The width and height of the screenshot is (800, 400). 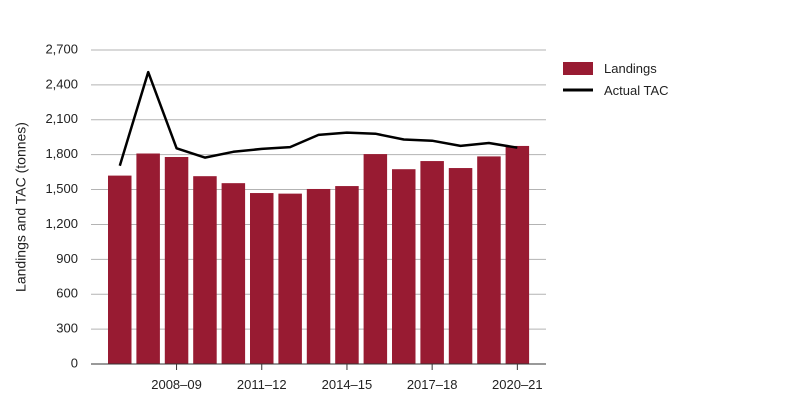 I want to click on landings-bar-2019–20, so click(x=489, y=260).